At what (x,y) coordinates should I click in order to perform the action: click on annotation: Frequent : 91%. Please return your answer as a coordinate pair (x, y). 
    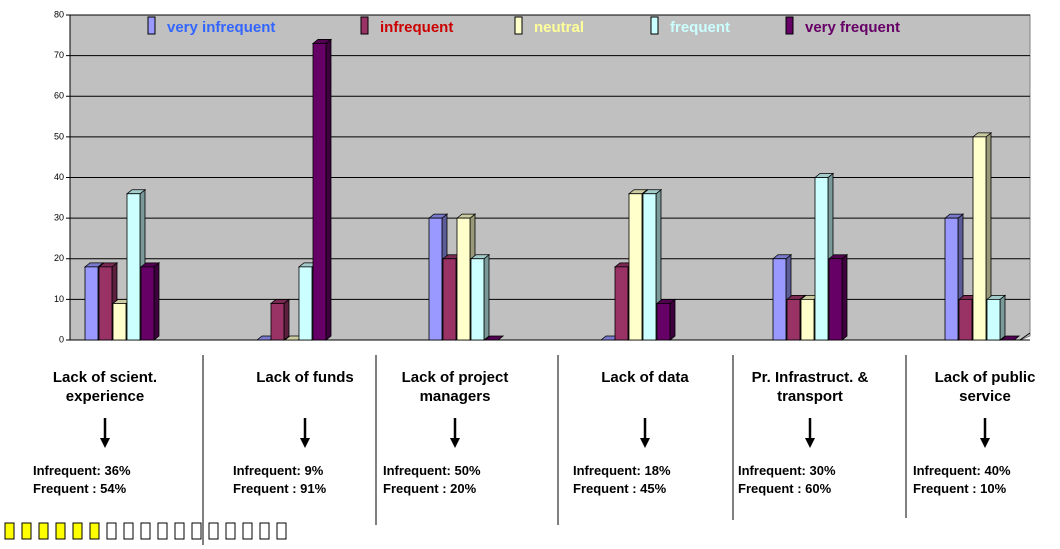
    Looking at the image, I should click on (280, 488).